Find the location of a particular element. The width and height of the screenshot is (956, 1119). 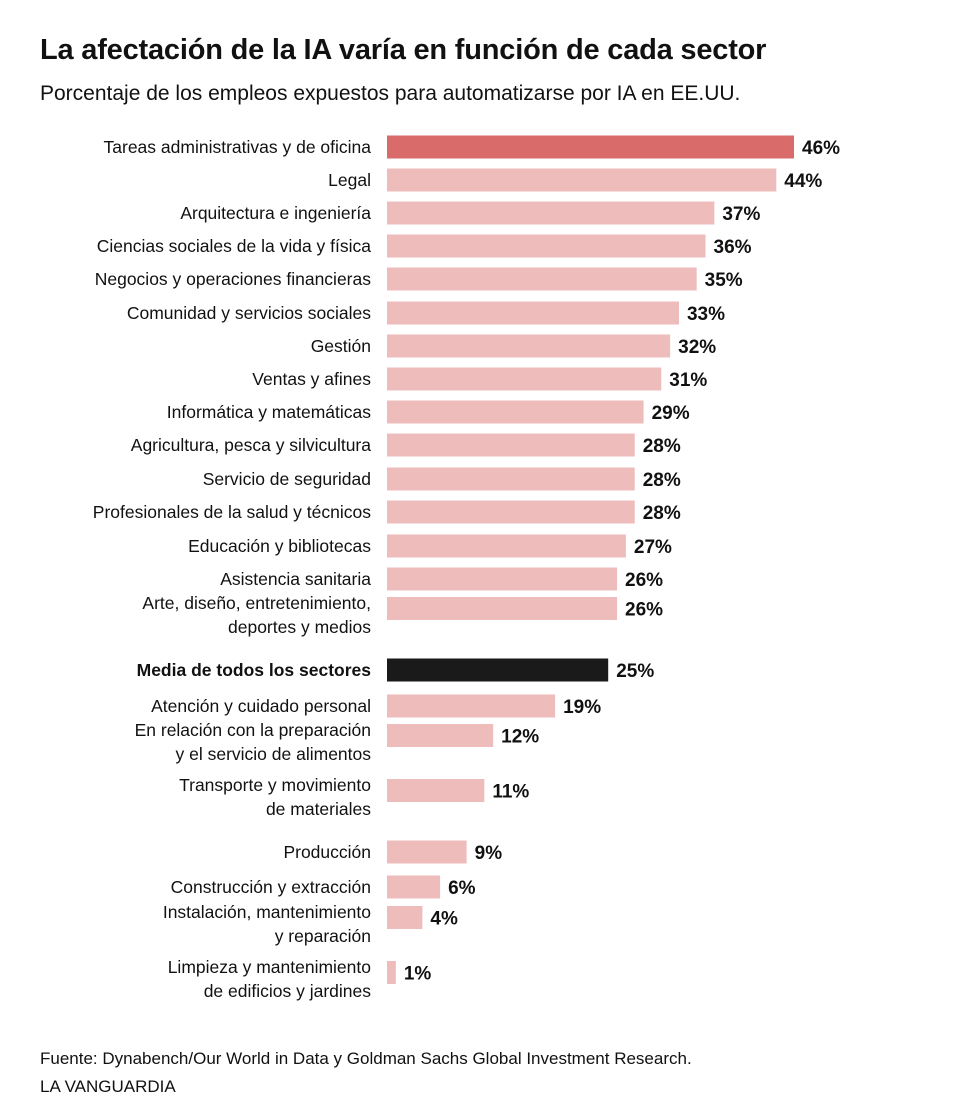

data-label-4: 35% is located at coordinates (724, 280).